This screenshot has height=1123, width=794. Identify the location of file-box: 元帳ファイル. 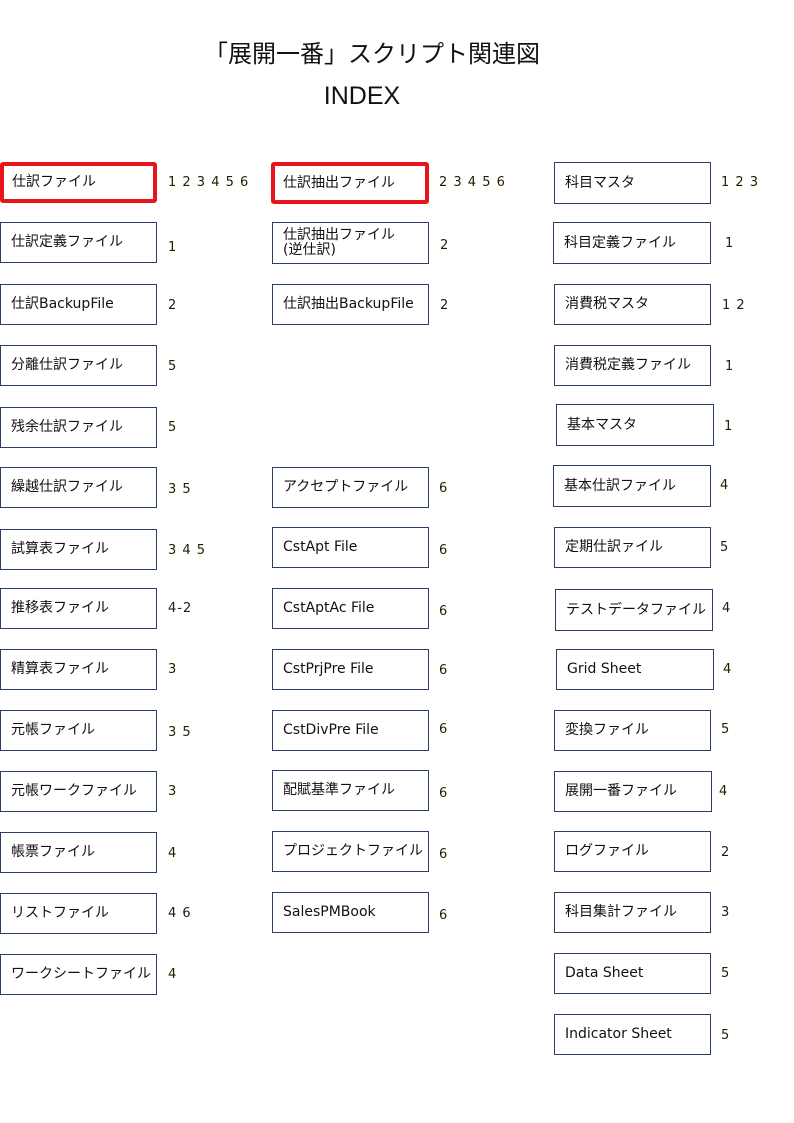
(78, 730).